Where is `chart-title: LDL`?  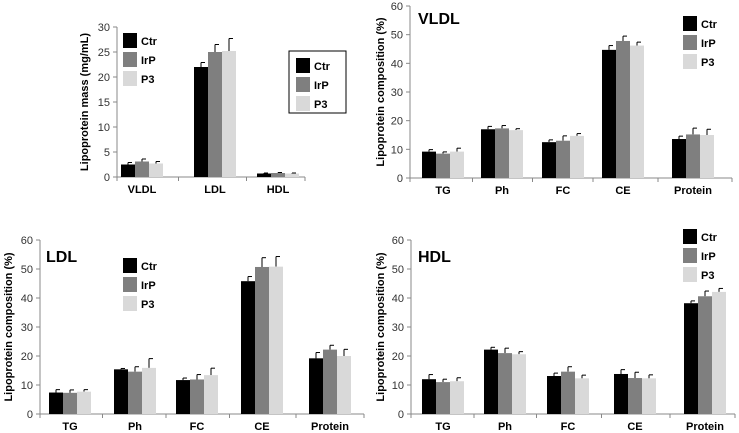 chart-title: LDL is located at coordinates (61, 257).